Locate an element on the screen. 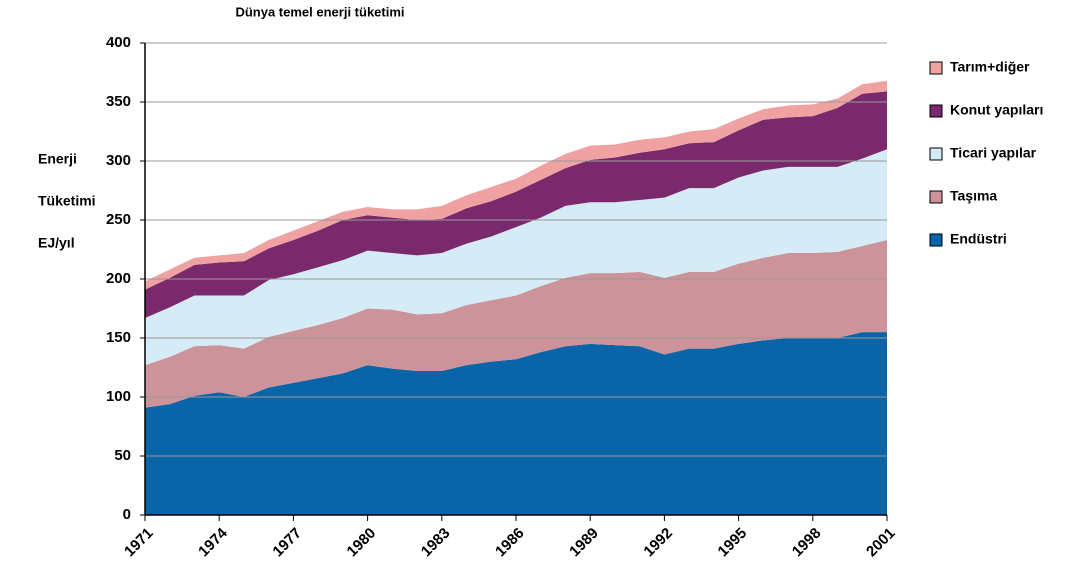  x-tick-label: 2001 is located at coordinates (881, 543).